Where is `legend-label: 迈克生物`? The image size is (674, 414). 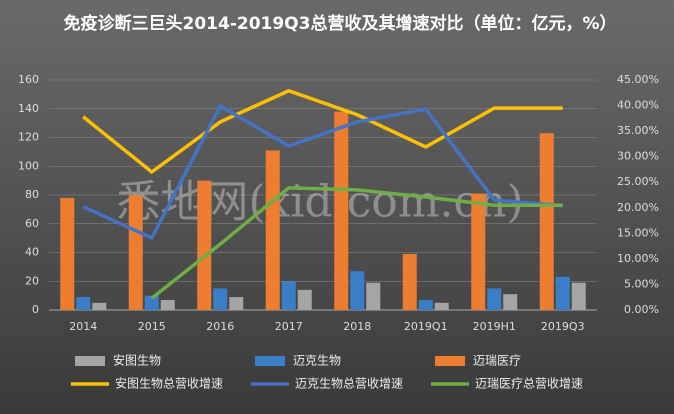 legend-label: 迈克生物 is located at coordinates (317, 361).